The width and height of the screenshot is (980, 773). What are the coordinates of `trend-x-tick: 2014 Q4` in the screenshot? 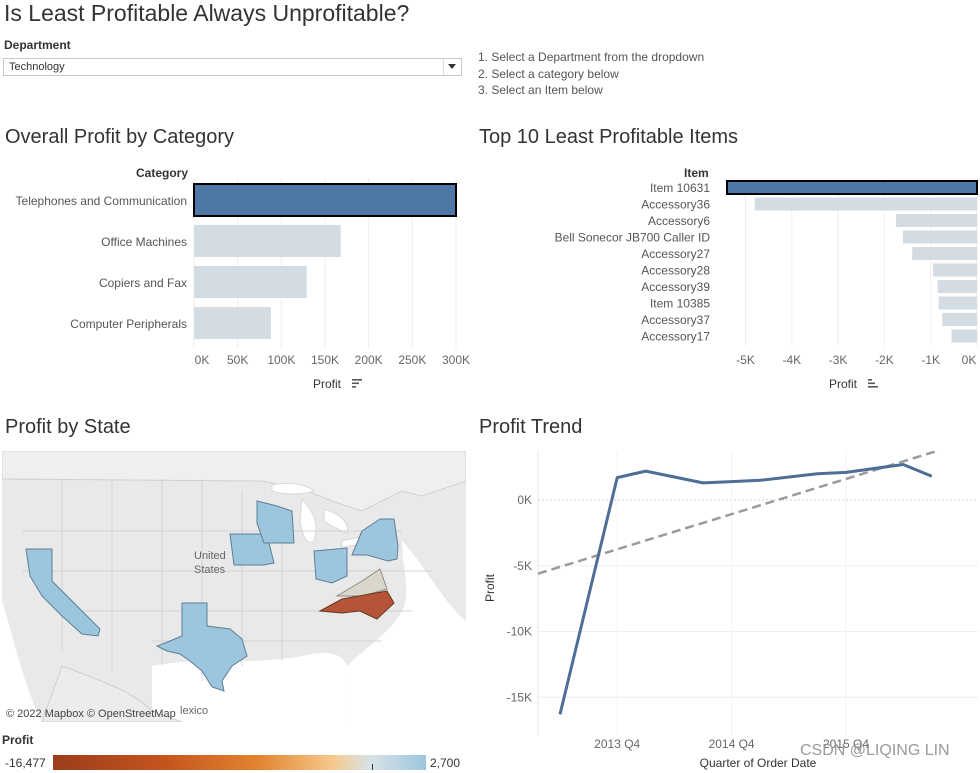 It's located at (732, 744).